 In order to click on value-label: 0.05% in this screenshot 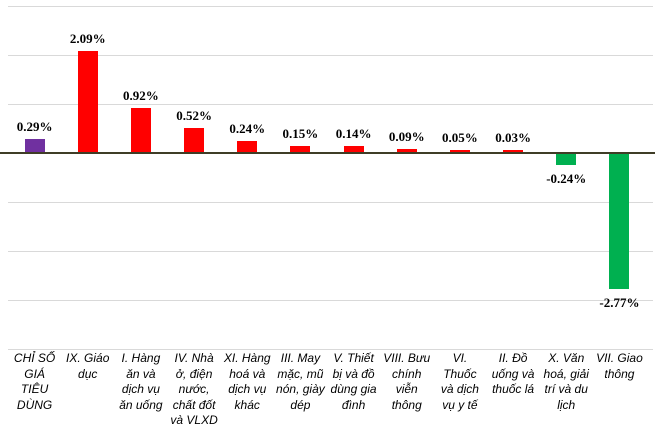, I will do `click(460, 137)`.